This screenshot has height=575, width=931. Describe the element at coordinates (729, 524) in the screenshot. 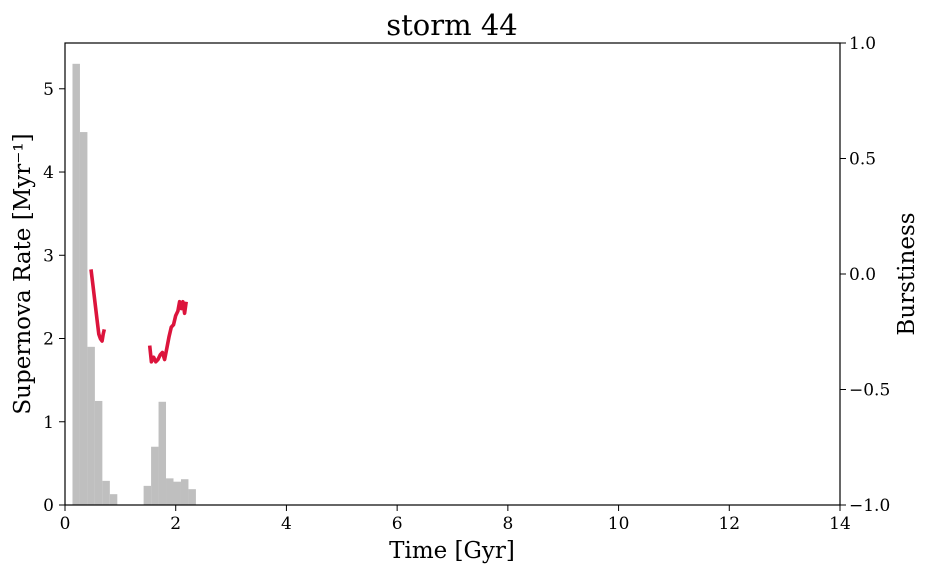

I see `x-tick-label: 12` at that location.